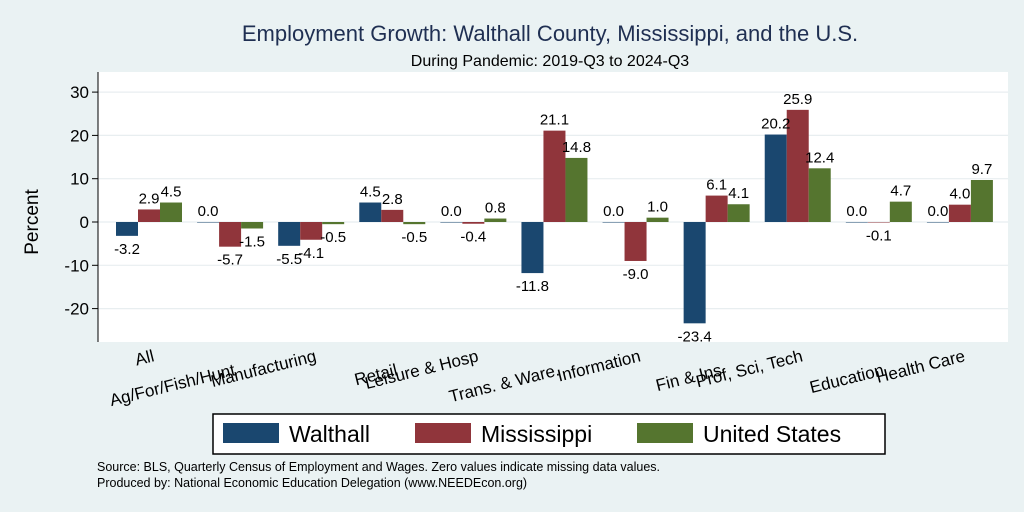  Describe the element at coordinates (252, 241) in the screenshot. I see `data-label: -1.5` at that location.